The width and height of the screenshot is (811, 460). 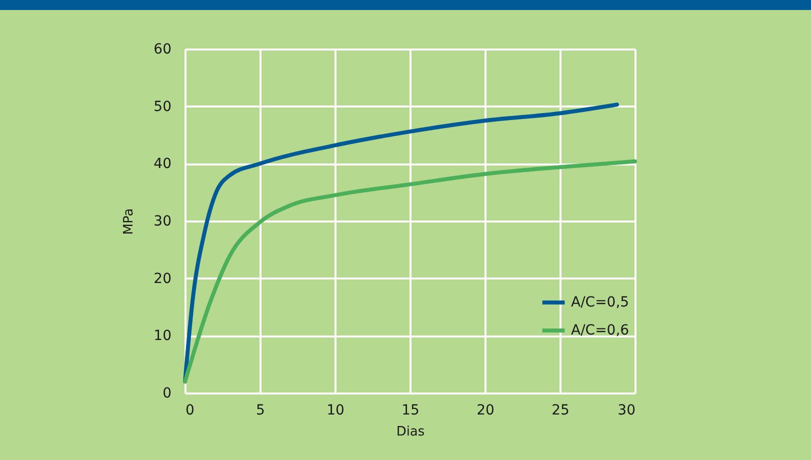 What do you see at coordinates (410, 432) in the screenshot?
I see `x-axis-title: Dias` at bounding box center [410, 432].